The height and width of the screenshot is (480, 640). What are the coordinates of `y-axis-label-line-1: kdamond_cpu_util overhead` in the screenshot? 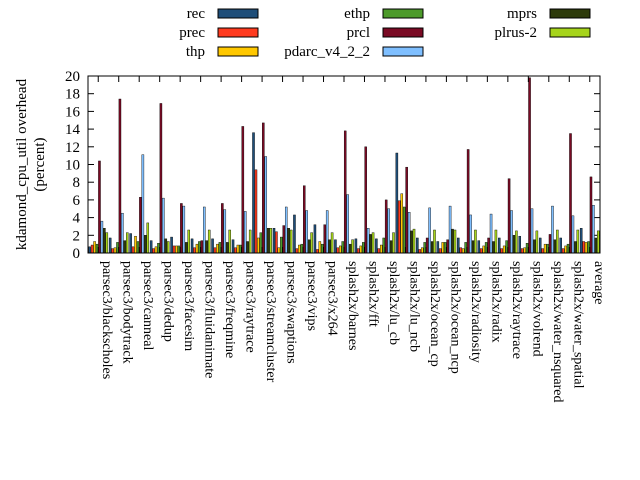 It's located at (22, 164).